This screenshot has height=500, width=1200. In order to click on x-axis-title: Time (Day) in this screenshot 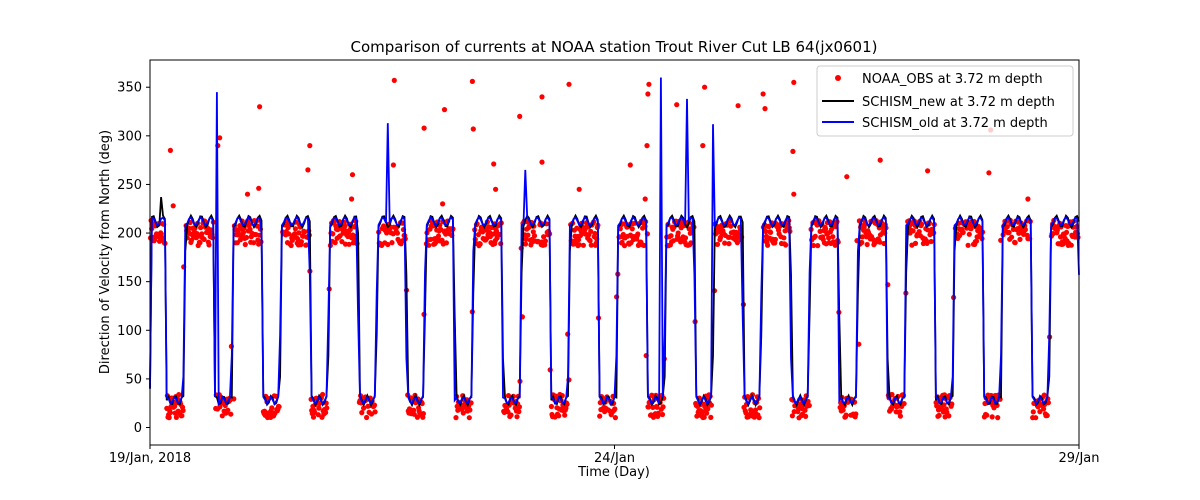, I will do `click(613, 472)`.